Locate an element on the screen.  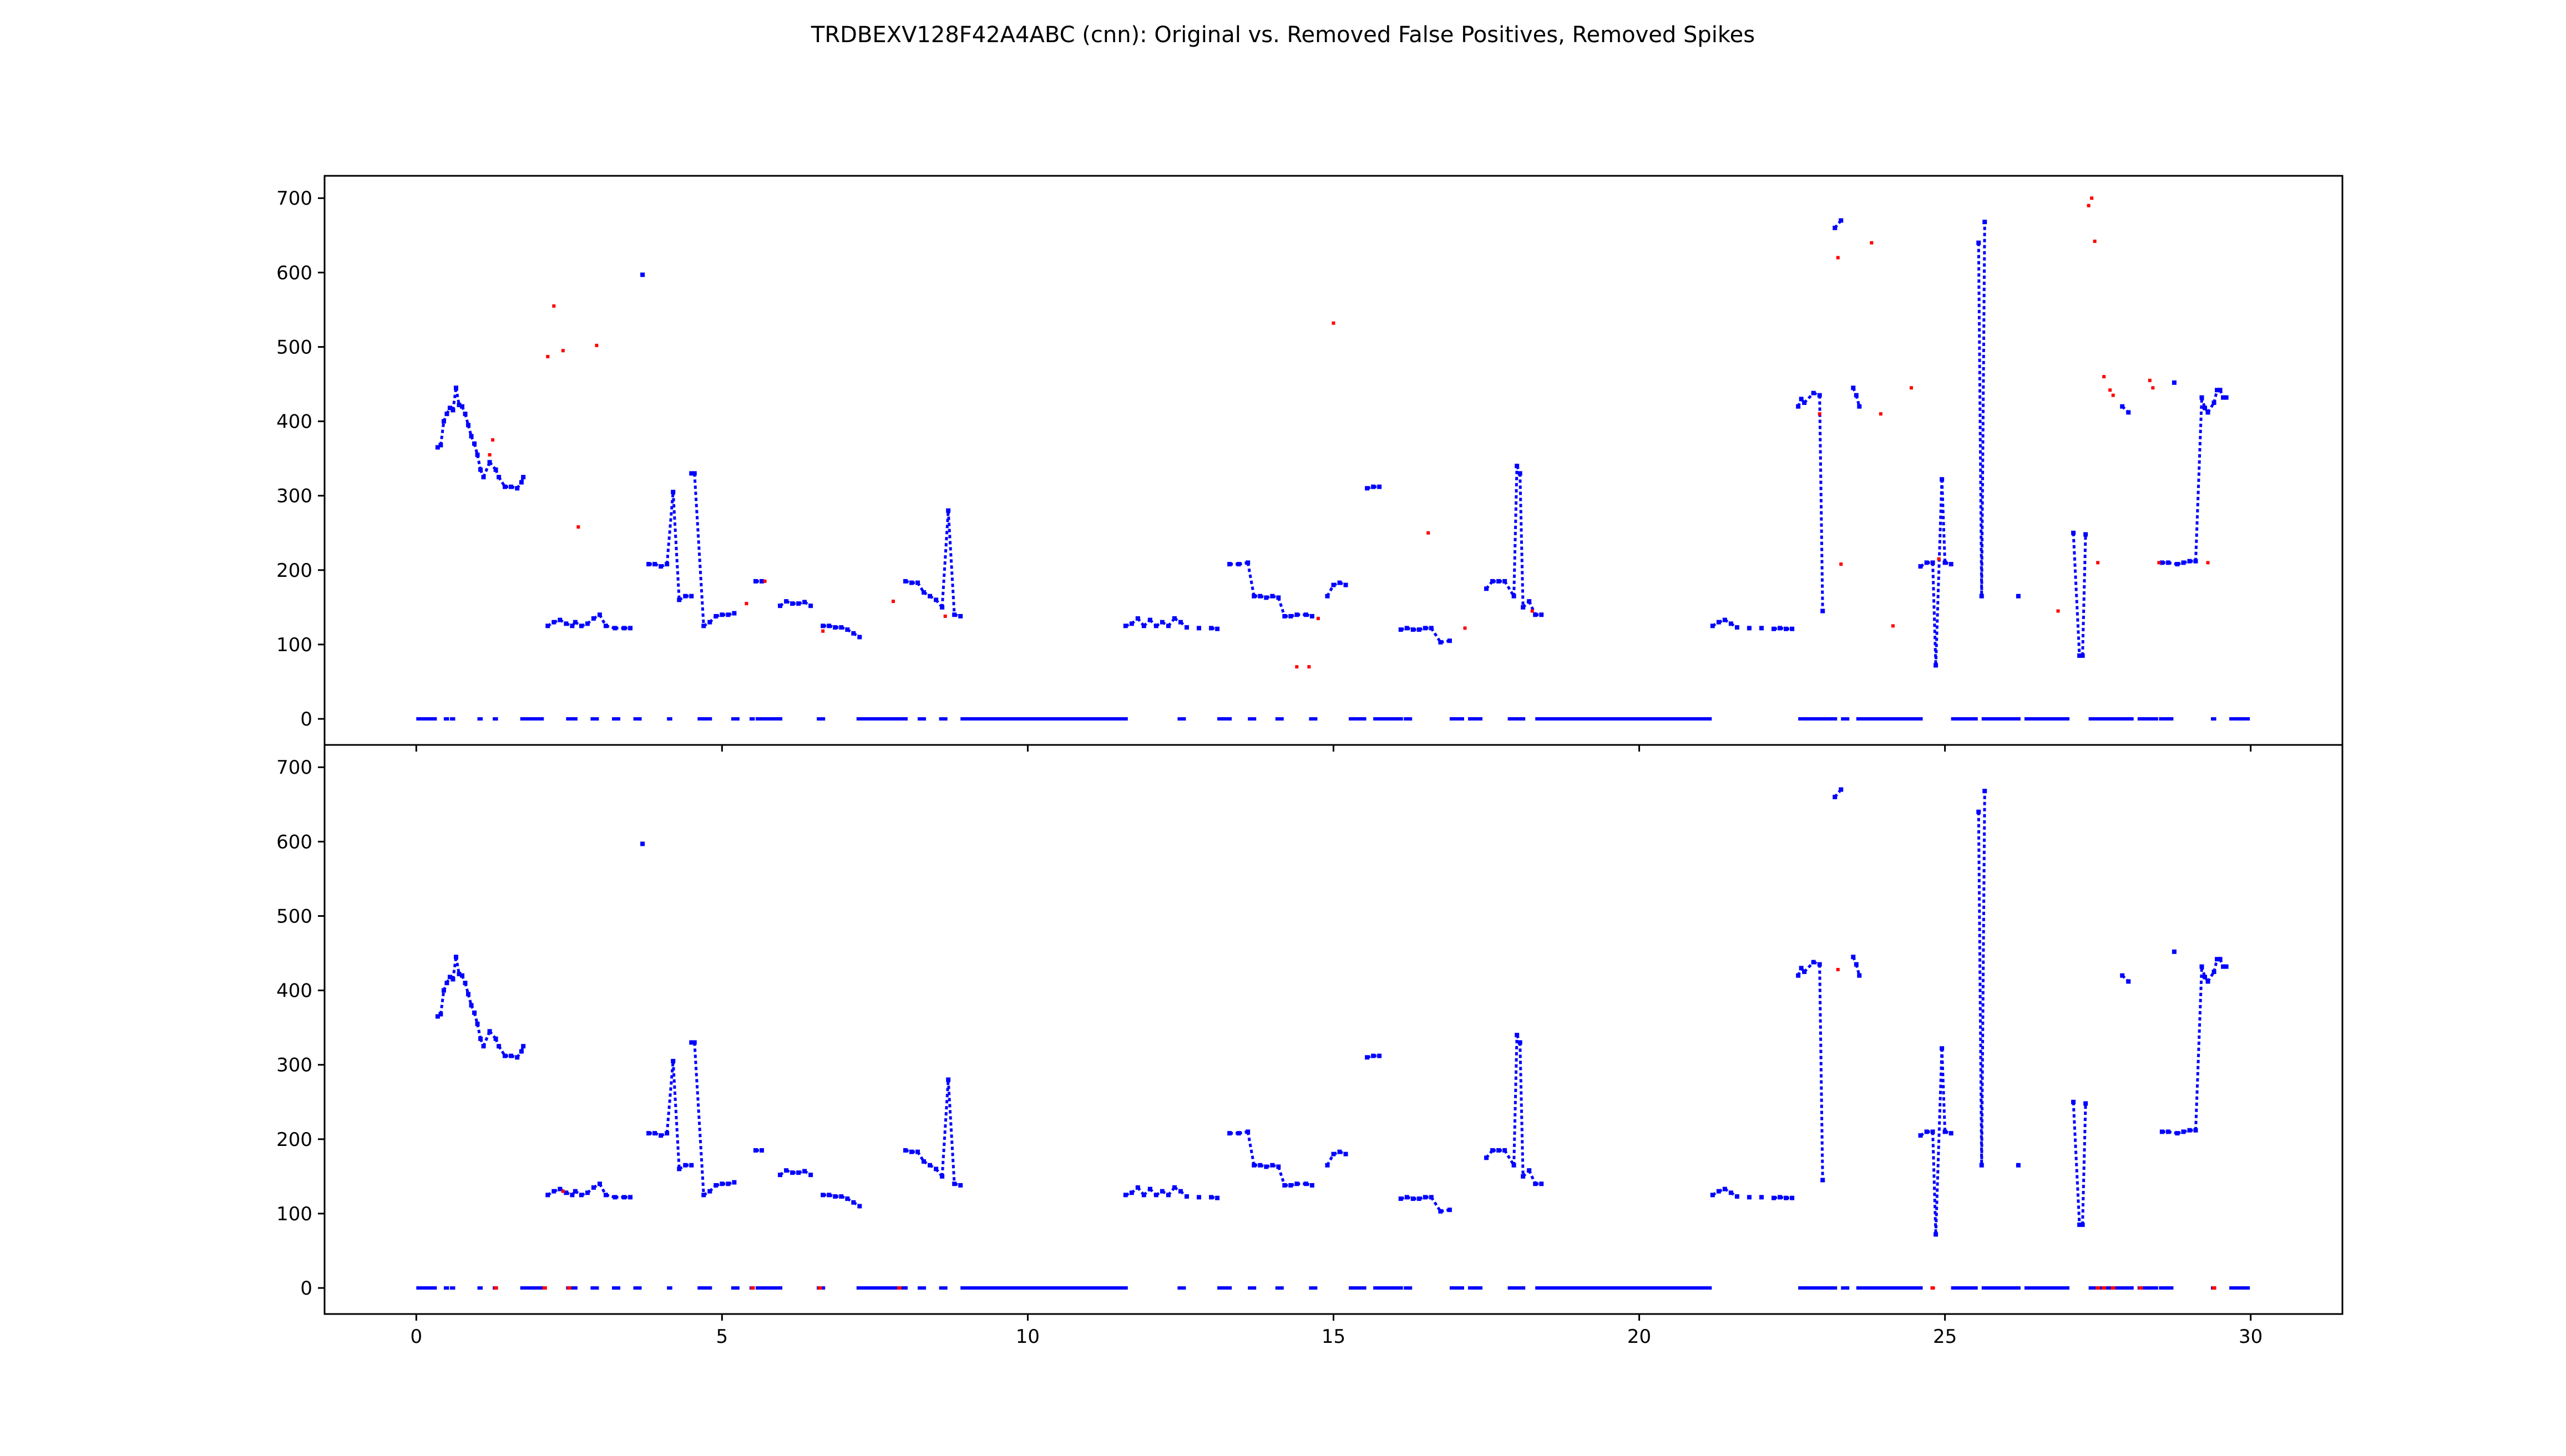
y-tick-label: 500 is located at coordinates (294, 347).